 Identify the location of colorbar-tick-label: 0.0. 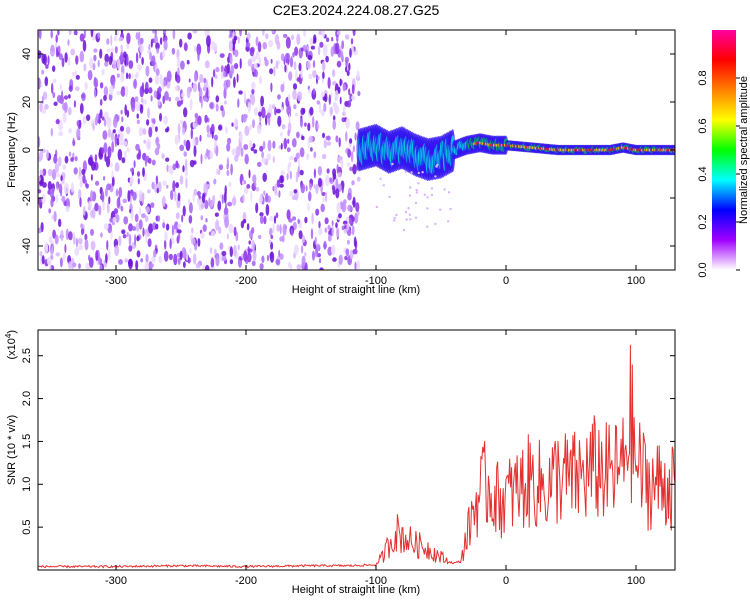
(703, 269).